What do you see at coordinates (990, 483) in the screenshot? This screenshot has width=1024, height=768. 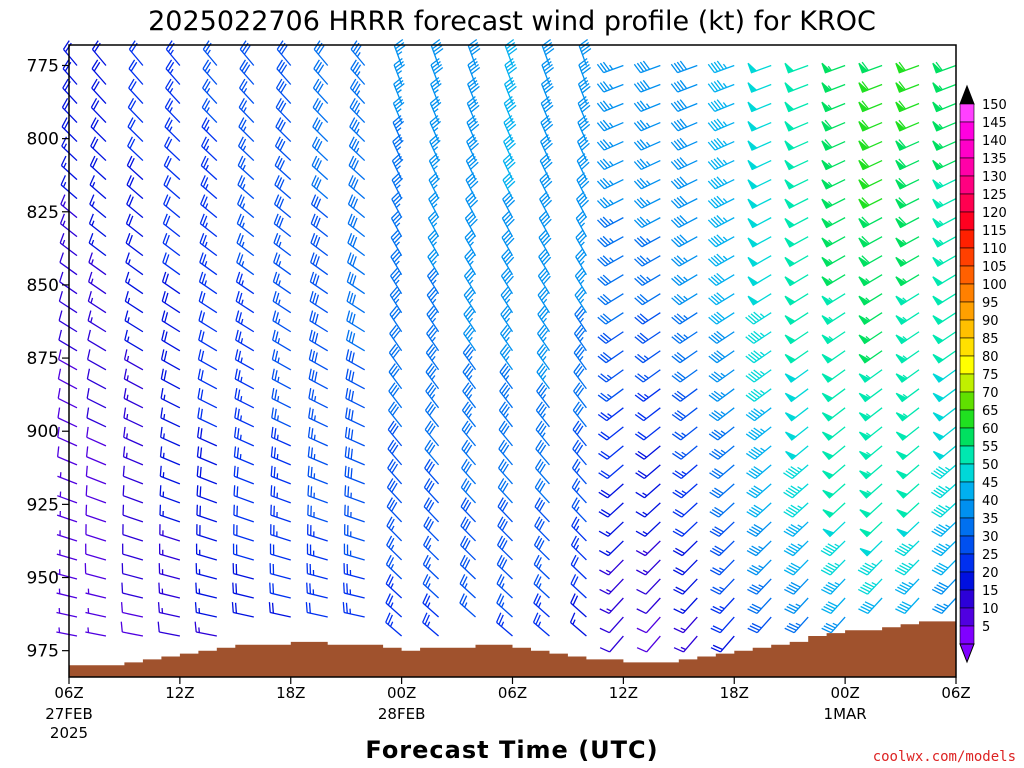 I see `colorbar-label: 45` at bounding box center [990, 483].